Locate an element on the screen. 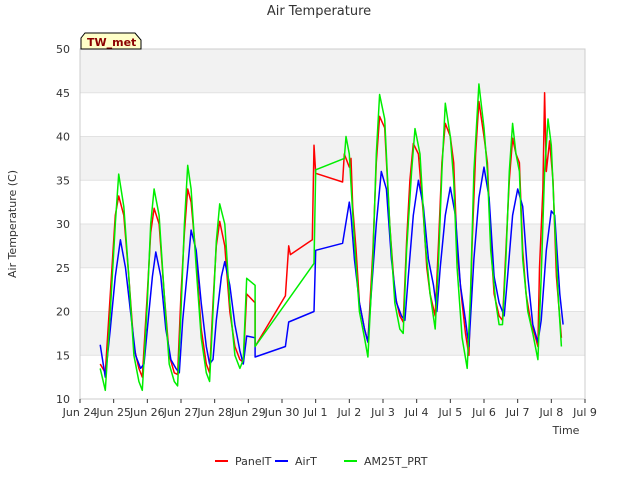 The width and height of the screenshot is (640, 480). x-tick-label: Jun 27 is located at coordinates (181, 412).